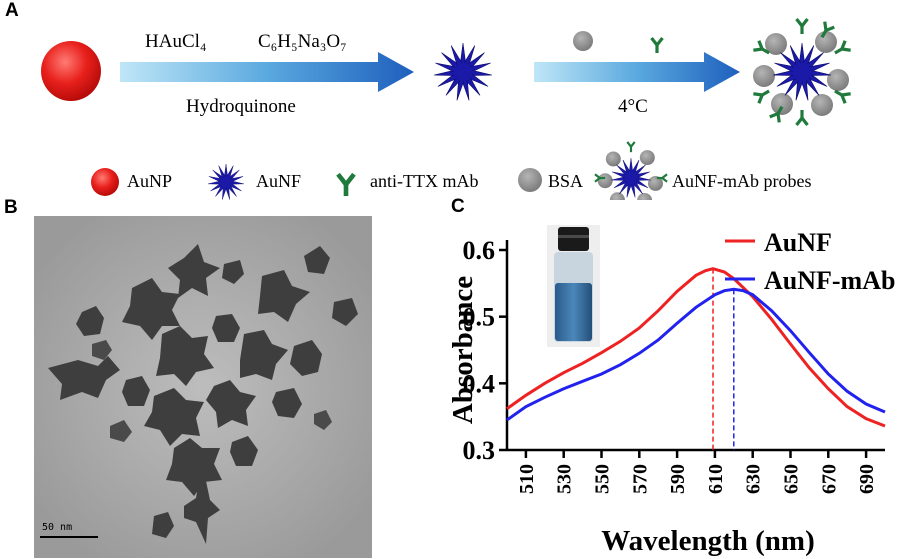  I want to click on legend-label-aunf: AuNF, so click(798, 242).